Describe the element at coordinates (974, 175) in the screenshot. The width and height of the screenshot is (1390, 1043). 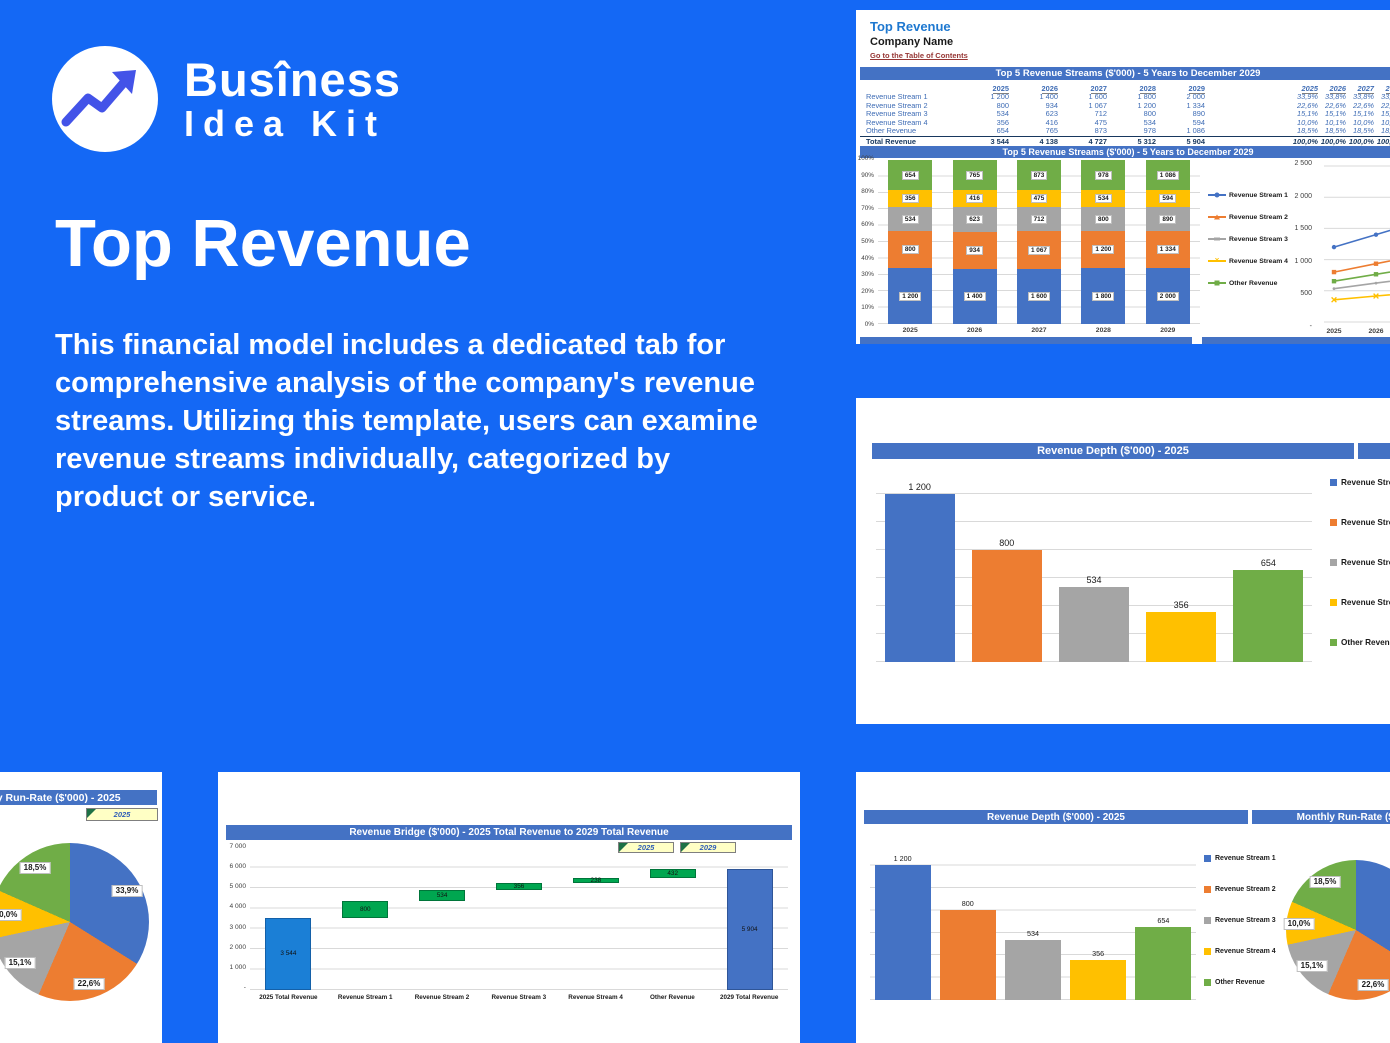
I see `segment-value-label: 765` at that location.